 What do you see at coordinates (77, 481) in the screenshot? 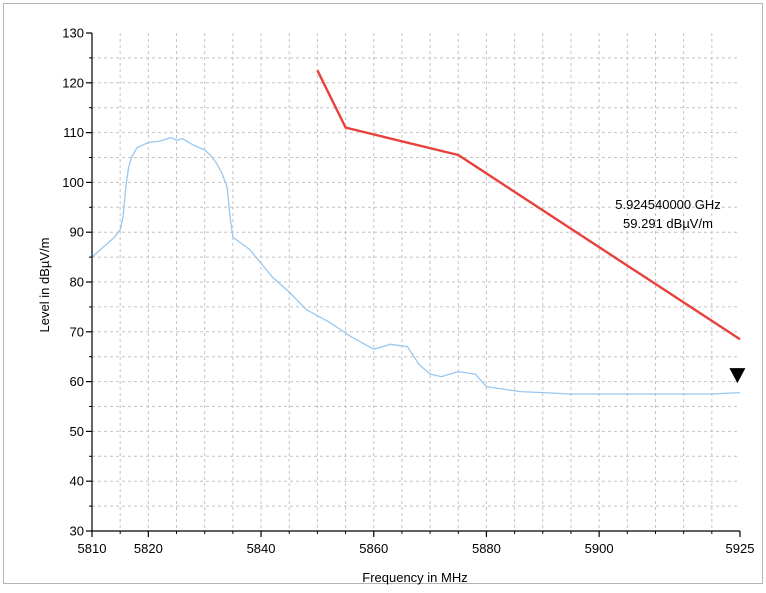
I see `y-tick-label: 40` at bounding box center [77, 481].